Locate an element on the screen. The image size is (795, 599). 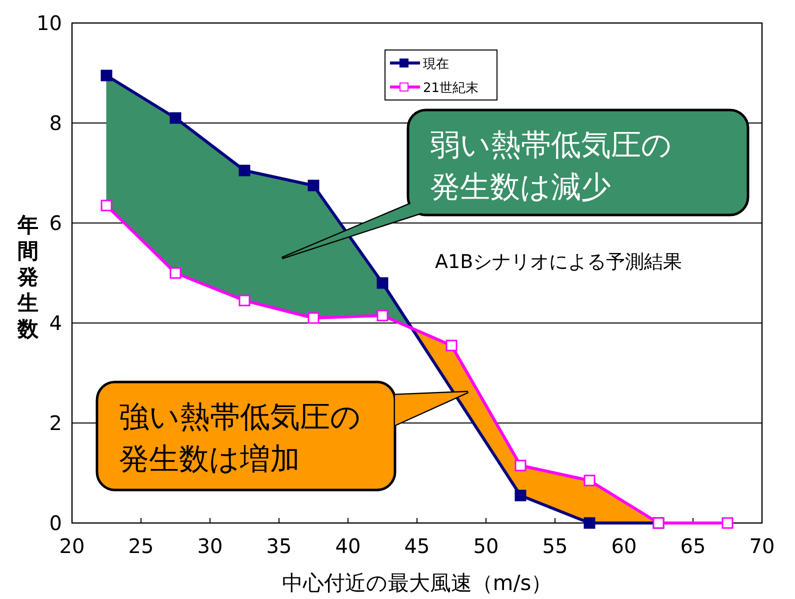
x-axis-title: 中心付近の最大風速（m/s） is located at coordinates (417, 583).